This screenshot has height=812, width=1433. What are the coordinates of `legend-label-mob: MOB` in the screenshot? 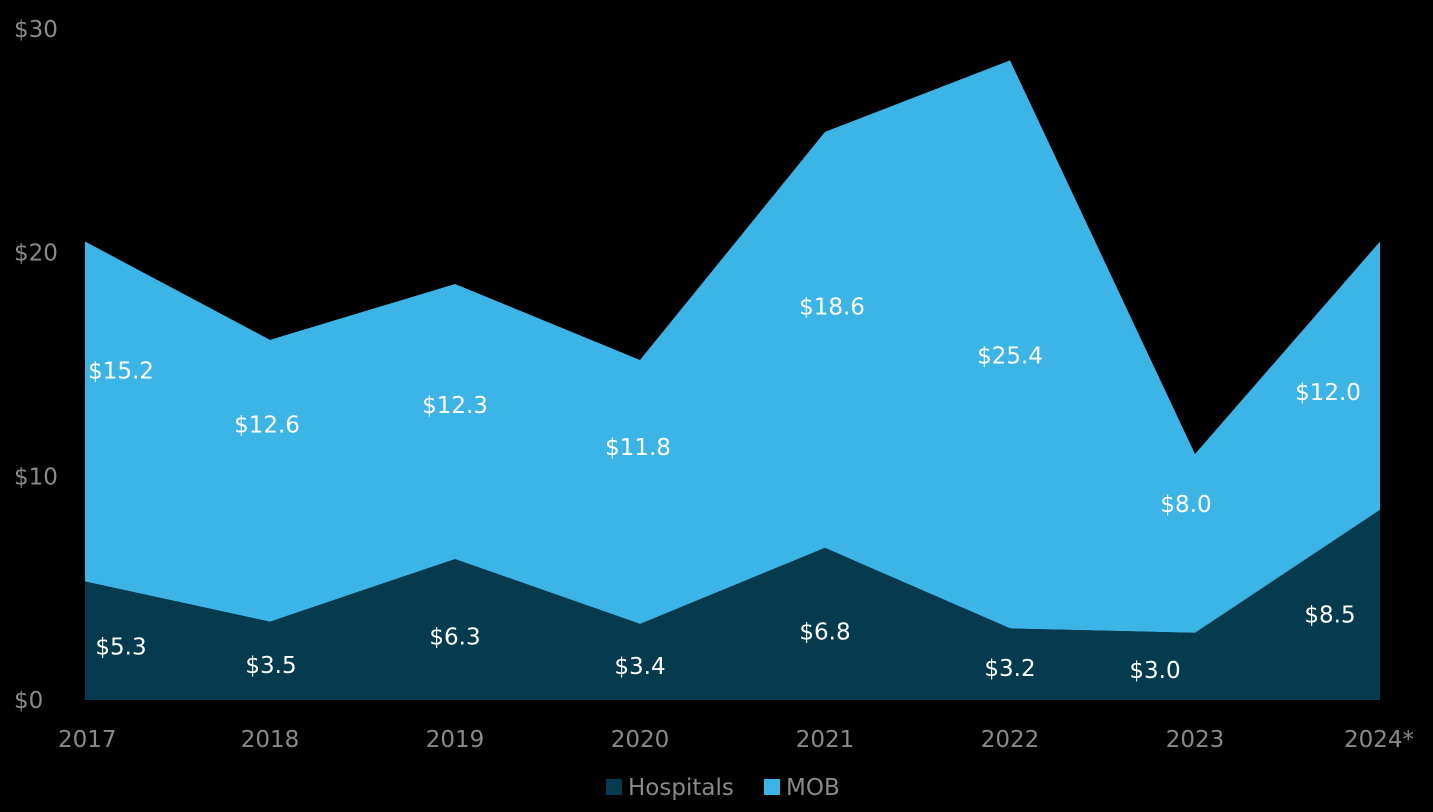 It's located at (813, 788).